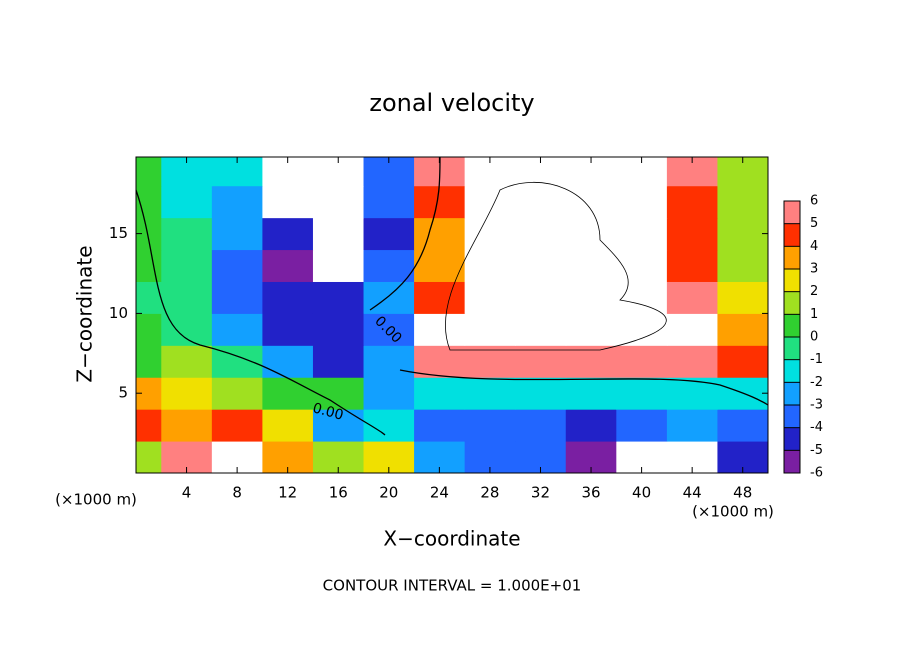  I want to click on x-tick-label: 20, so click(388, 493).